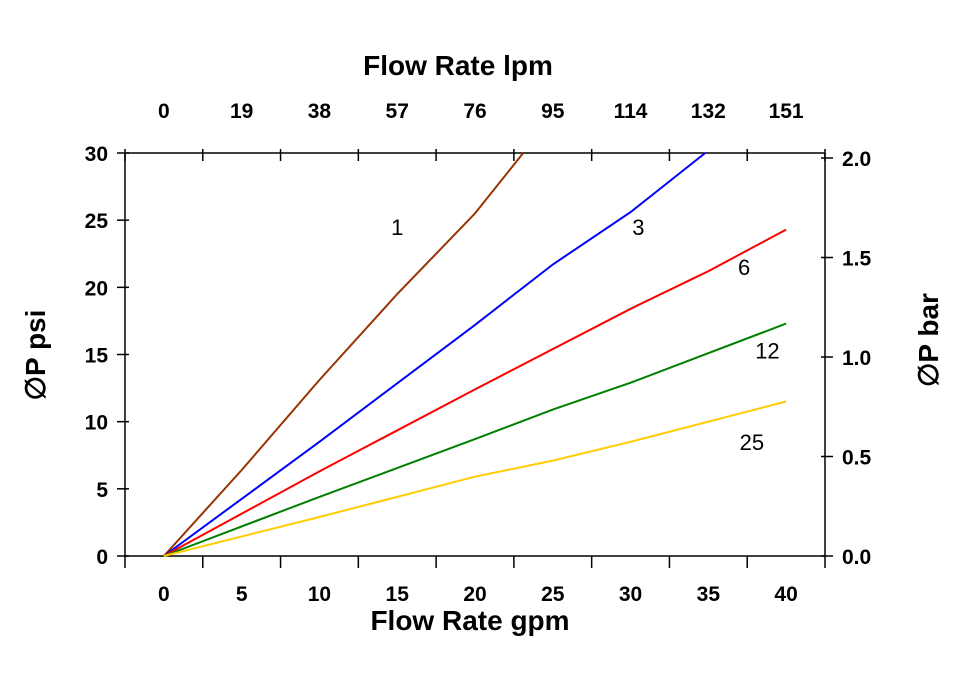  I want to click on x2-tick-label: 95, so click(553, 111).